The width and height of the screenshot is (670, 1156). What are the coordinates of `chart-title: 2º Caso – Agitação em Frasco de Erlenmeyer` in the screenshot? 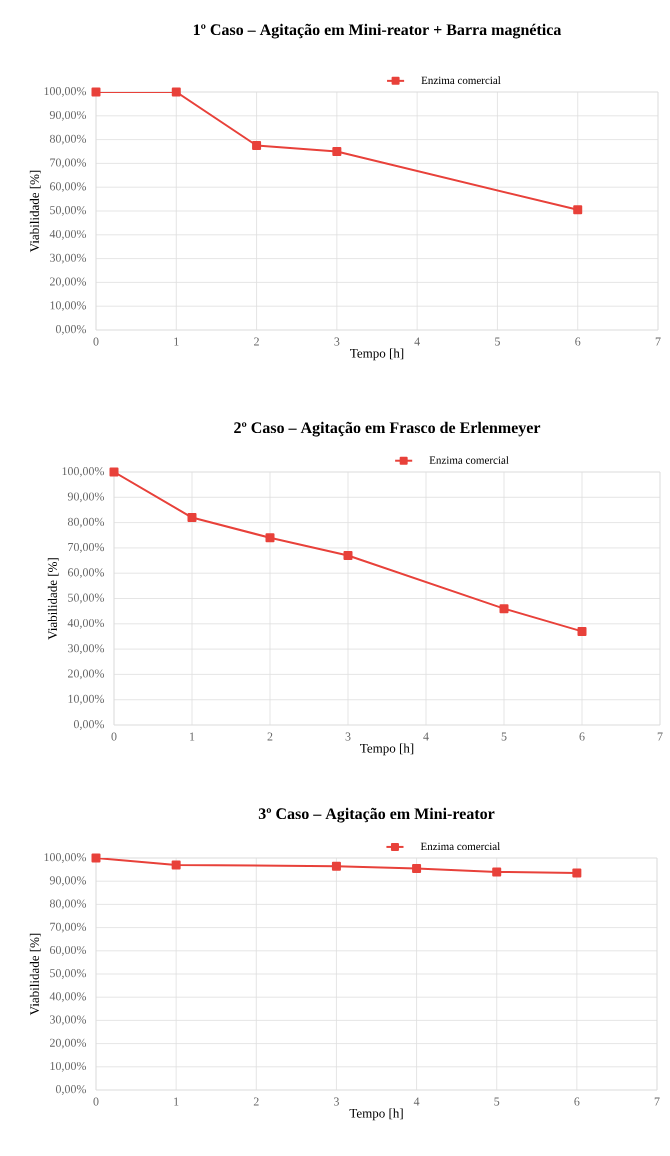 It's located at (387, 429).